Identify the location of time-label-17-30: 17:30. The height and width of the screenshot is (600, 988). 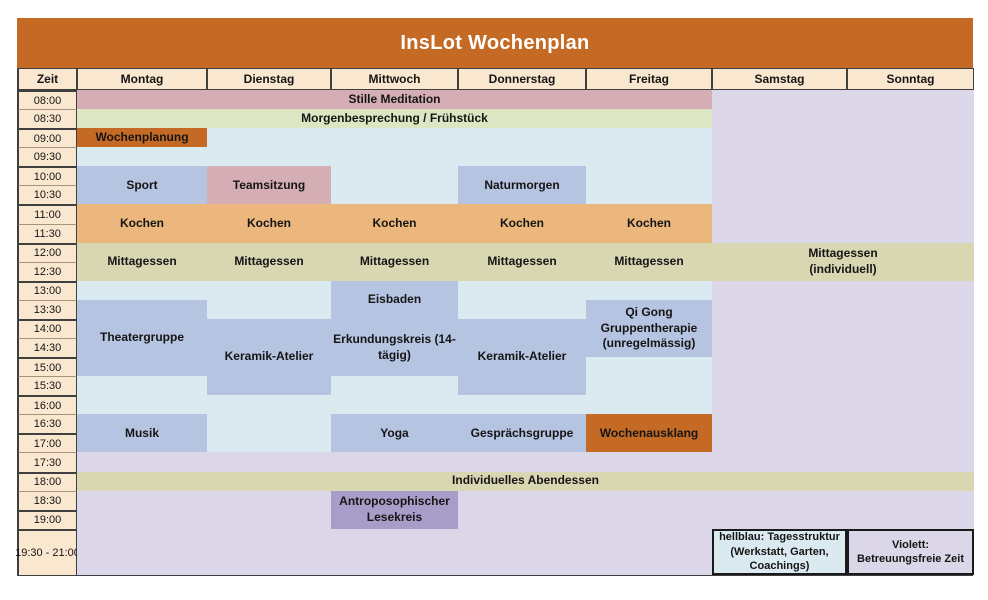
(47, 462).